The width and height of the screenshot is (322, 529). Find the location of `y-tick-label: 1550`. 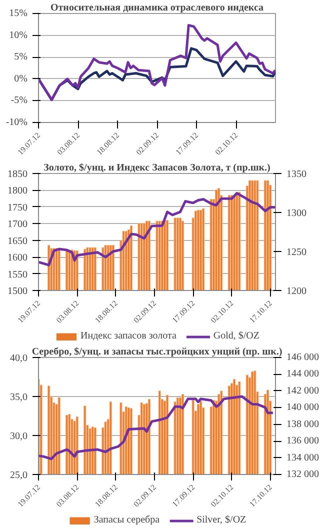

y-tick-label: 1550 is located at coordinates (18, 274).